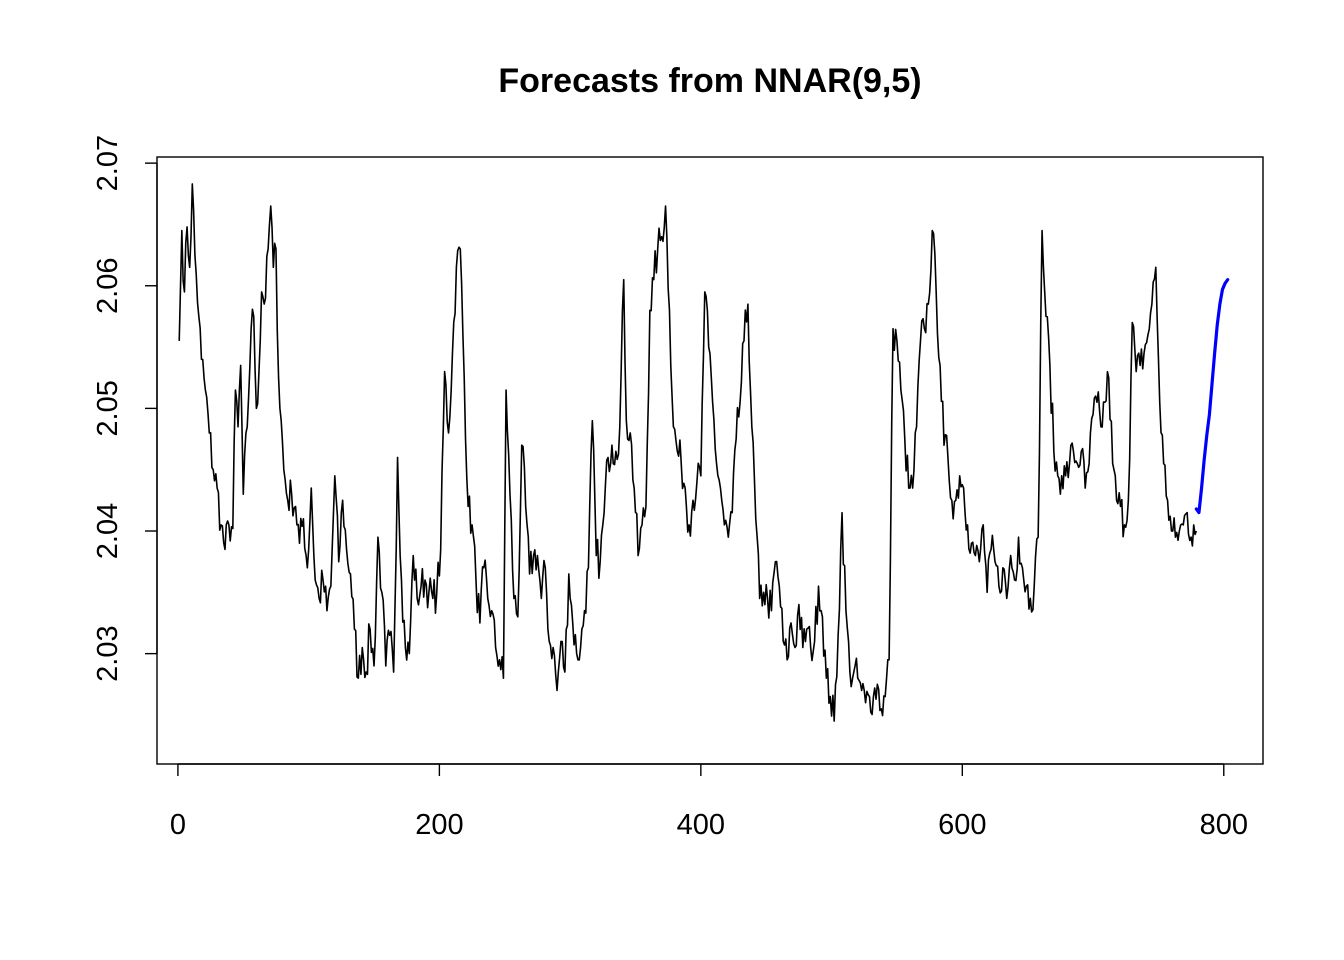 The image size is (1344, 960). What do you see at coordinates (108, 286) in the screenshot?
I see `y-tick-label: 2.06` at bounding box center [108, 286].